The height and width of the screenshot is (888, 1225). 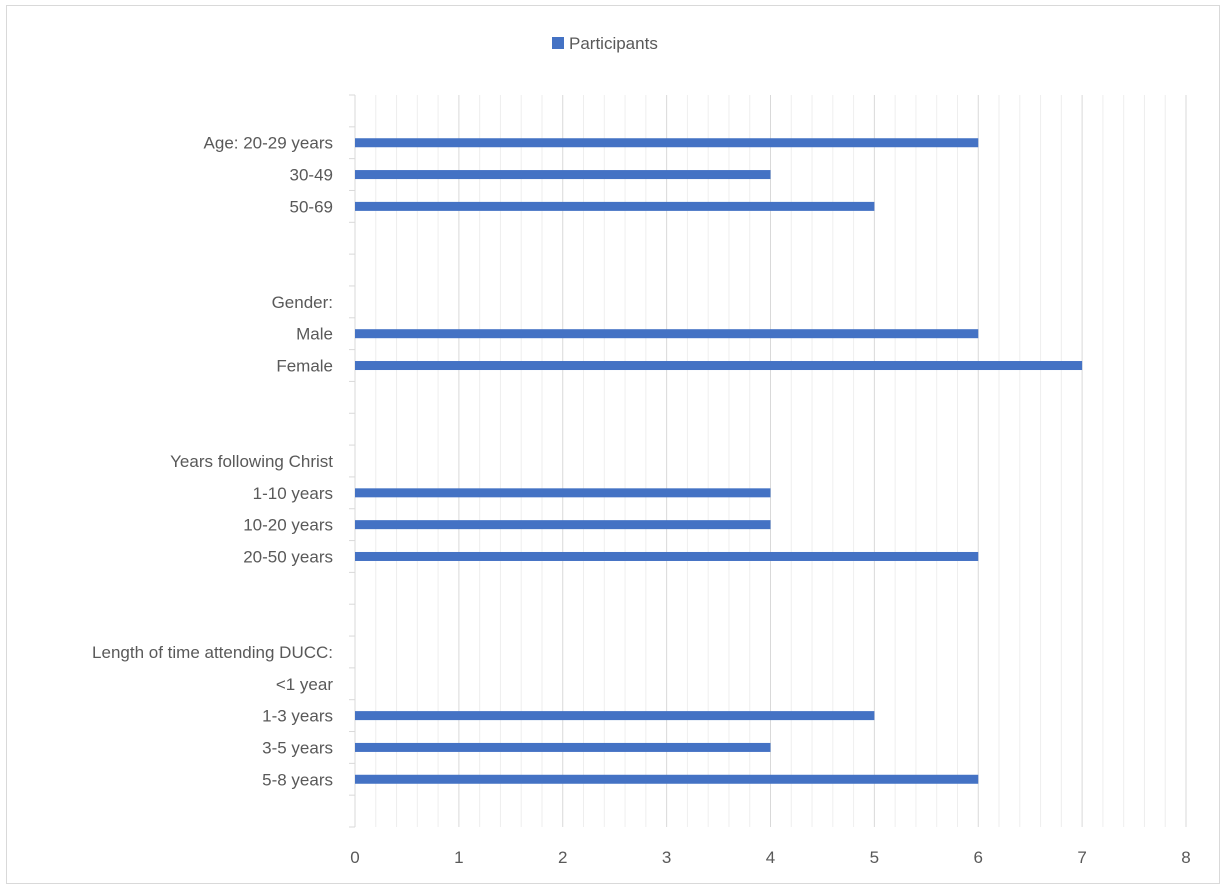 What do you see at coordinates (1185, 857) in the screenshot?
I see `value-tick-label: 8` at bounding box center [1185, 857].